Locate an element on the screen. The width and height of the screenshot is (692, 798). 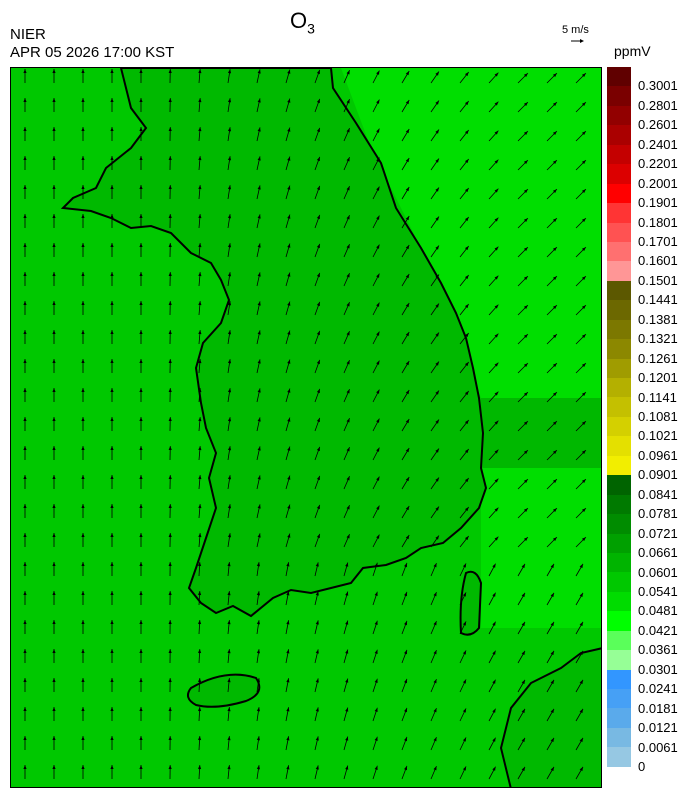
legend-label: 0.0121 is located at coordinates (658, 728).